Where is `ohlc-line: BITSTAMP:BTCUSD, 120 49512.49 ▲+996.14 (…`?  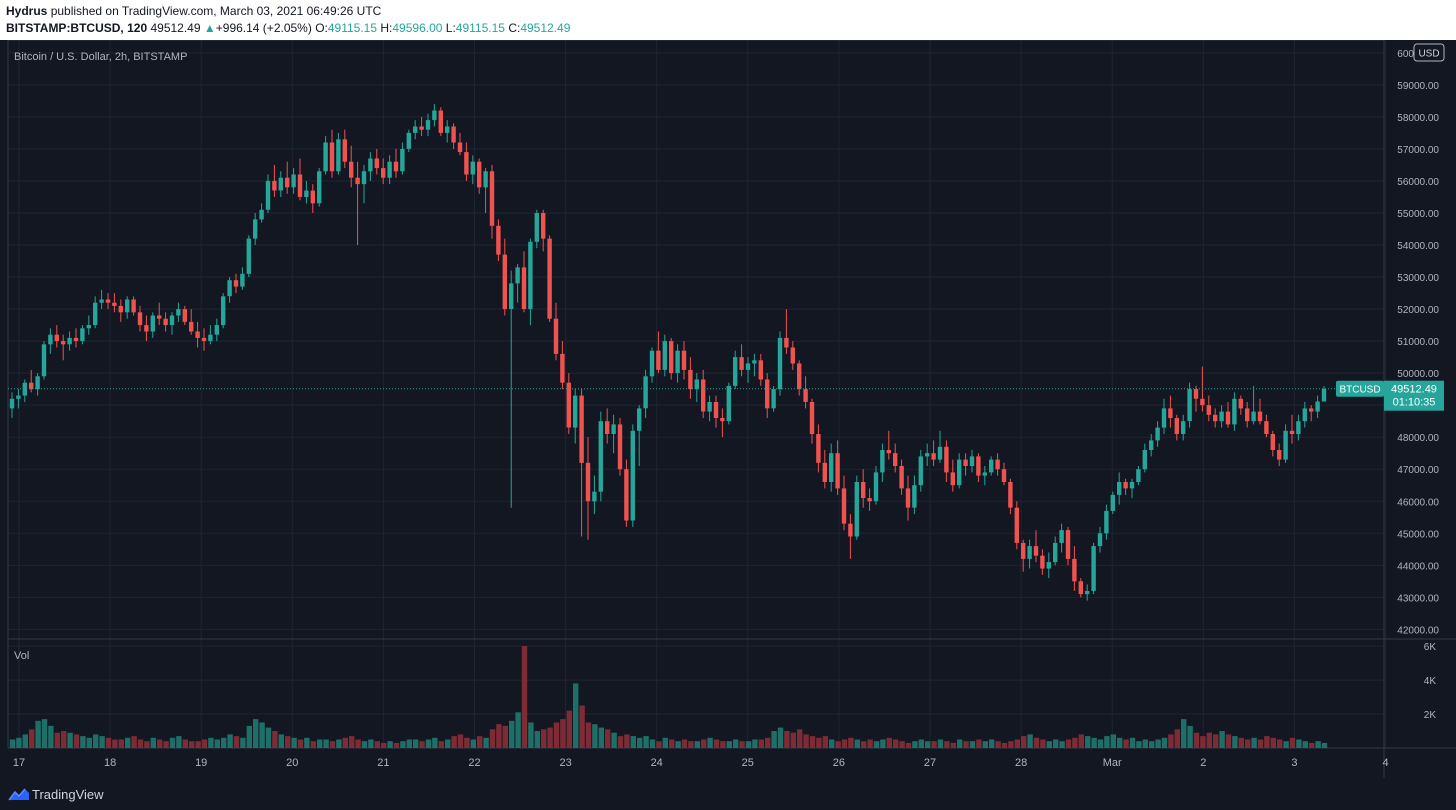
ohlc-line: BITSTAMP:BTCUSD, 120 49512.49 ▲+996.14 (… is located at coordinates (288, 28).